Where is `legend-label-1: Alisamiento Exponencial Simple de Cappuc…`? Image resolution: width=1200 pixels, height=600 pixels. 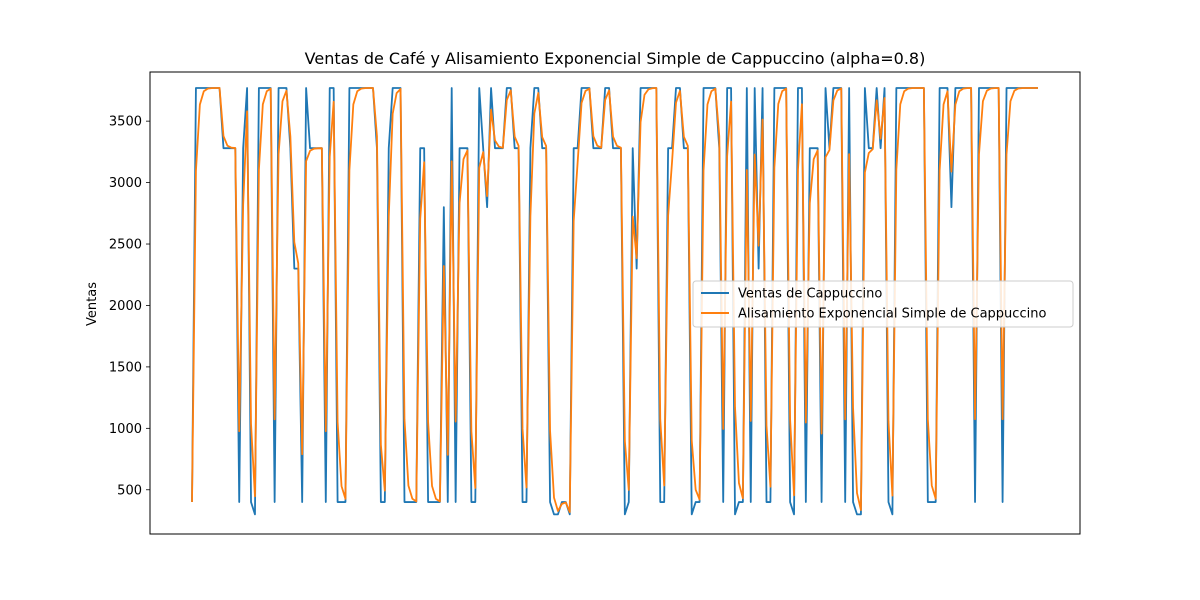
legend-label-1: Alisamiento Exponencial Simple de Cappuc… is located at coordinates (892, 314).